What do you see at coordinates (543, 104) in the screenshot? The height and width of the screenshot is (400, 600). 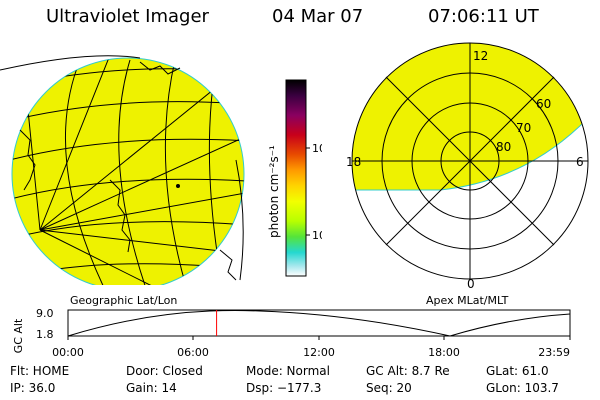 I see `mlat-label-60: 60` at bounding box center [543, 104].